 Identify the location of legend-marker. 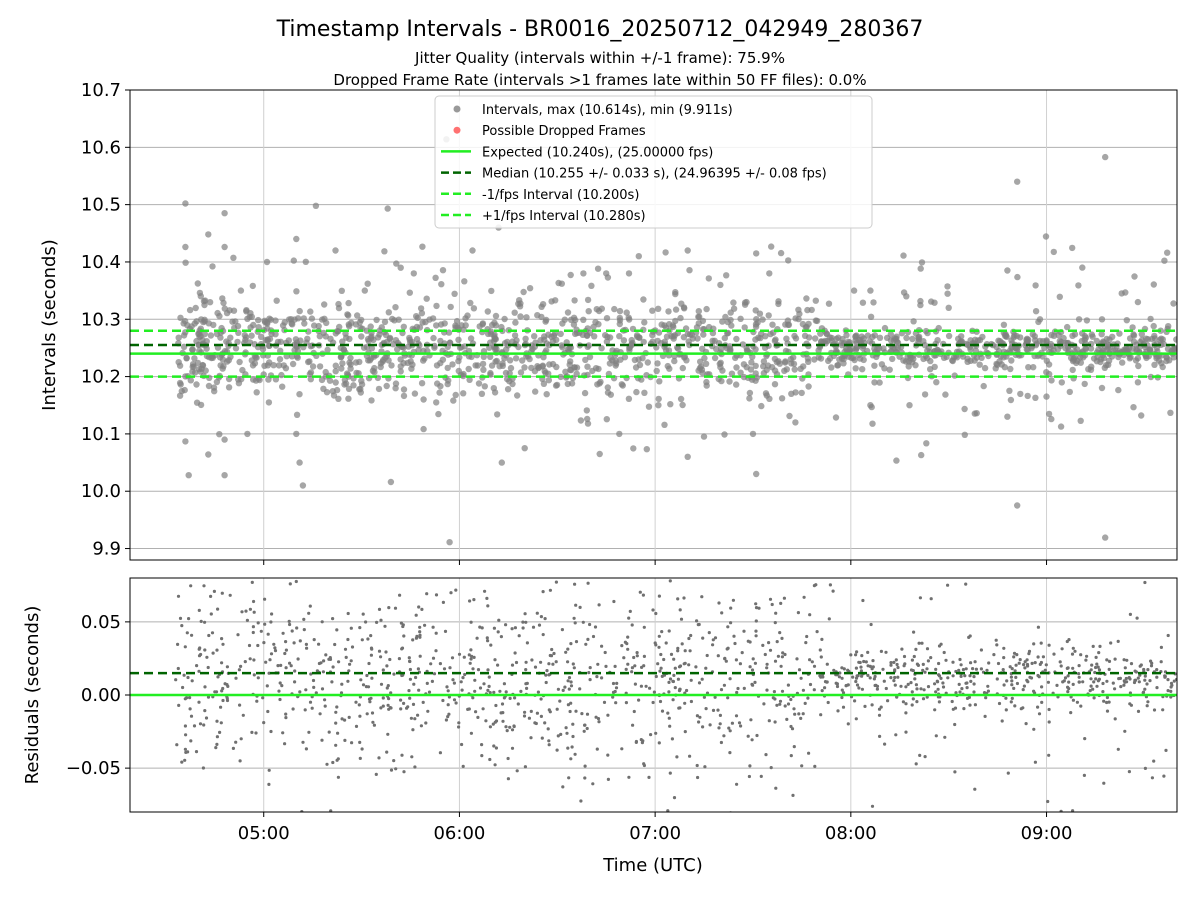
(457, 130).